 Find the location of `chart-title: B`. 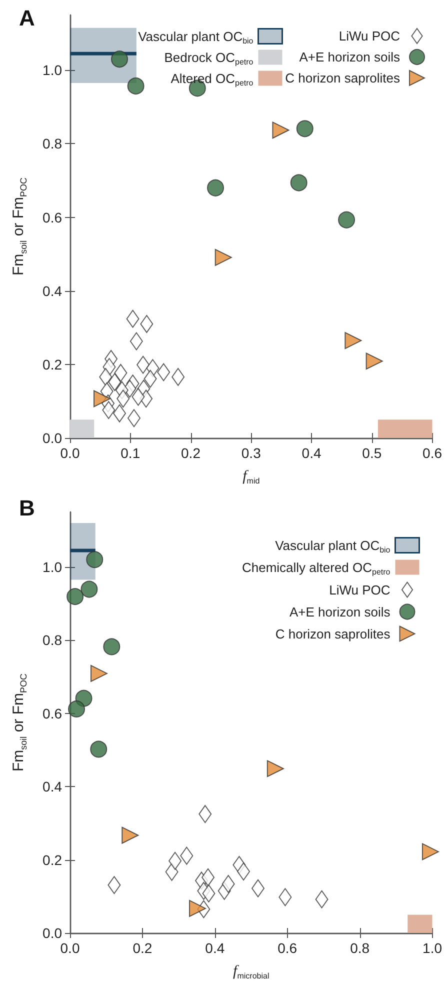

chart-title: B is located at coordinates (27, 508).